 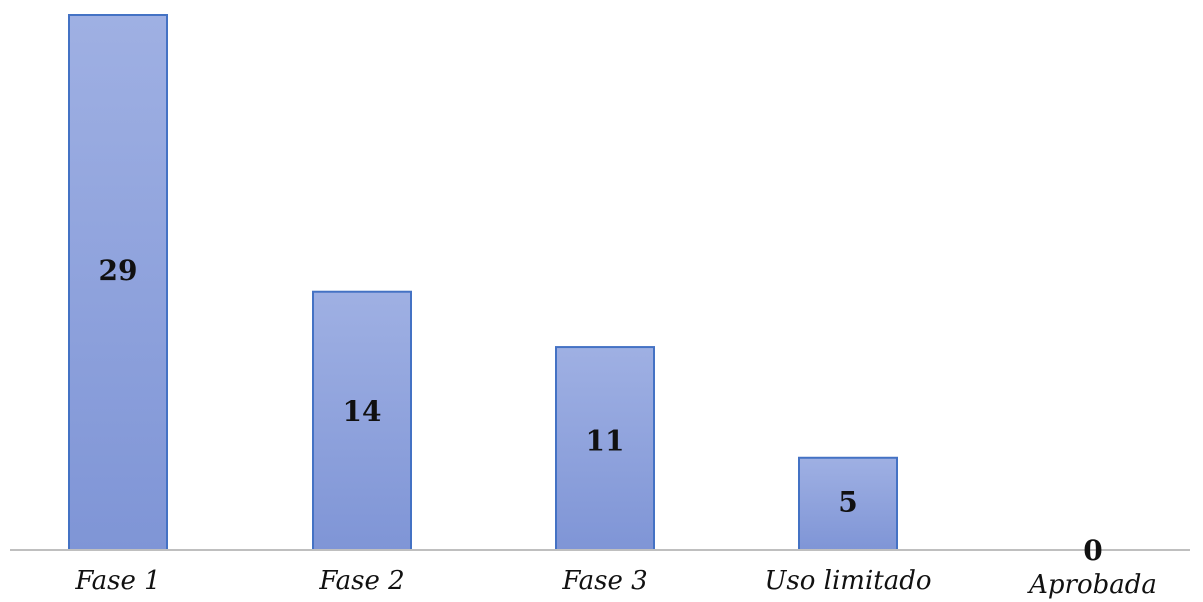 What do you see at coordinates (605, 441) in the screenshot?
I see `value-label-fase-3: 11` at bounding box center [605, 441].